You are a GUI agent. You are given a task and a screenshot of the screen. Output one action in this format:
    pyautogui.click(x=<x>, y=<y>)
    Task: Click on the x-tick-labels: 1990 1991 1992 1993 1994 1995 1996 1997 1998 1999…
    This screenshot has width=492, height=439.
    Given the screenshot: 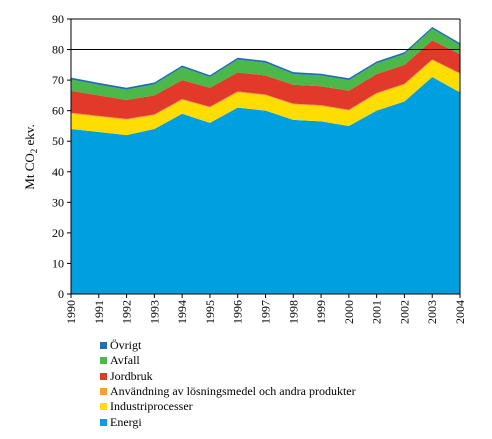 What is the action you would take?
    pyautogui.click(x=265, y=312)
    